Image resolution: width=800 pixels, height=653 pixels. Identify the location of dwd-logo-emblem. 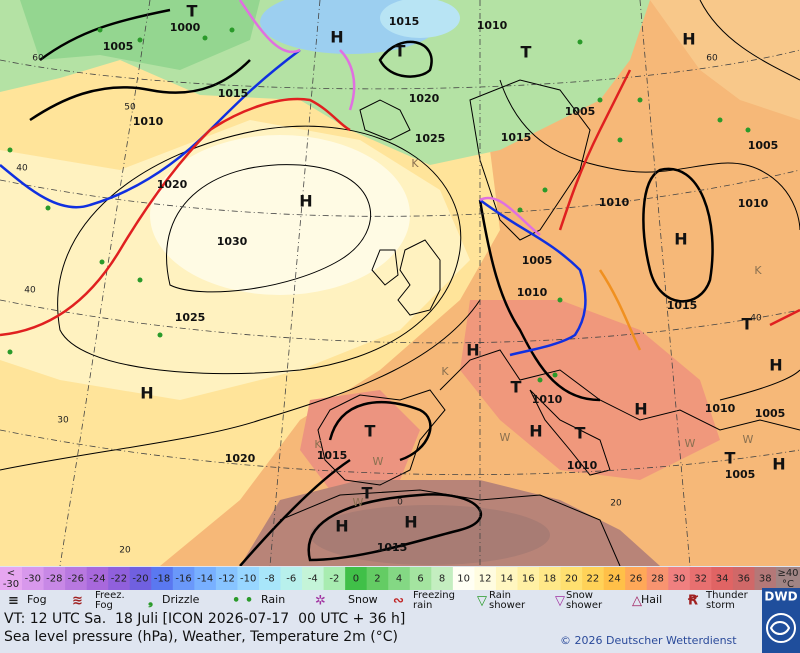
(781, 628).